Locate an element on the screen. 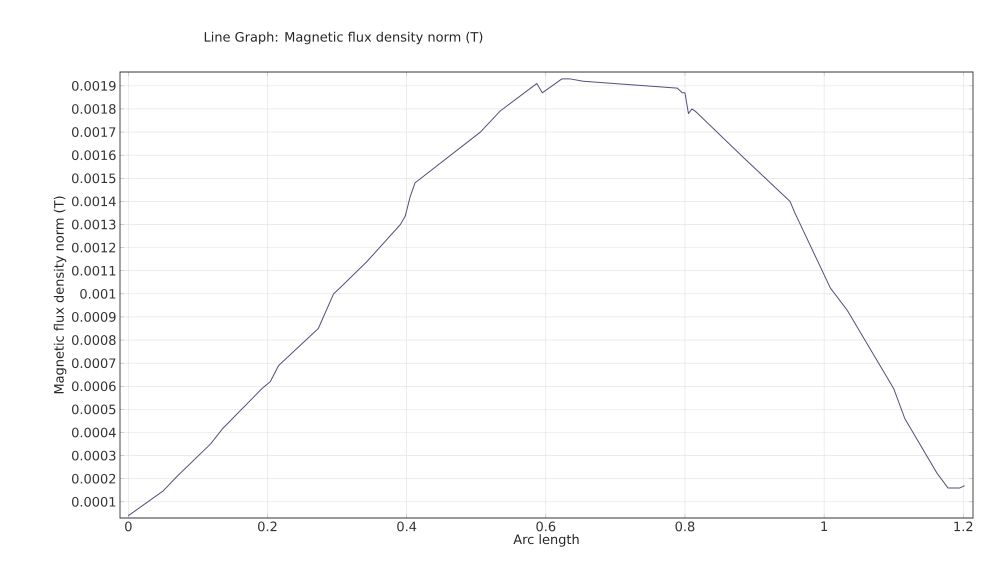 The image size is (982, 572). y-tick-label: 0.0009 is located at coordinates (94, 317).